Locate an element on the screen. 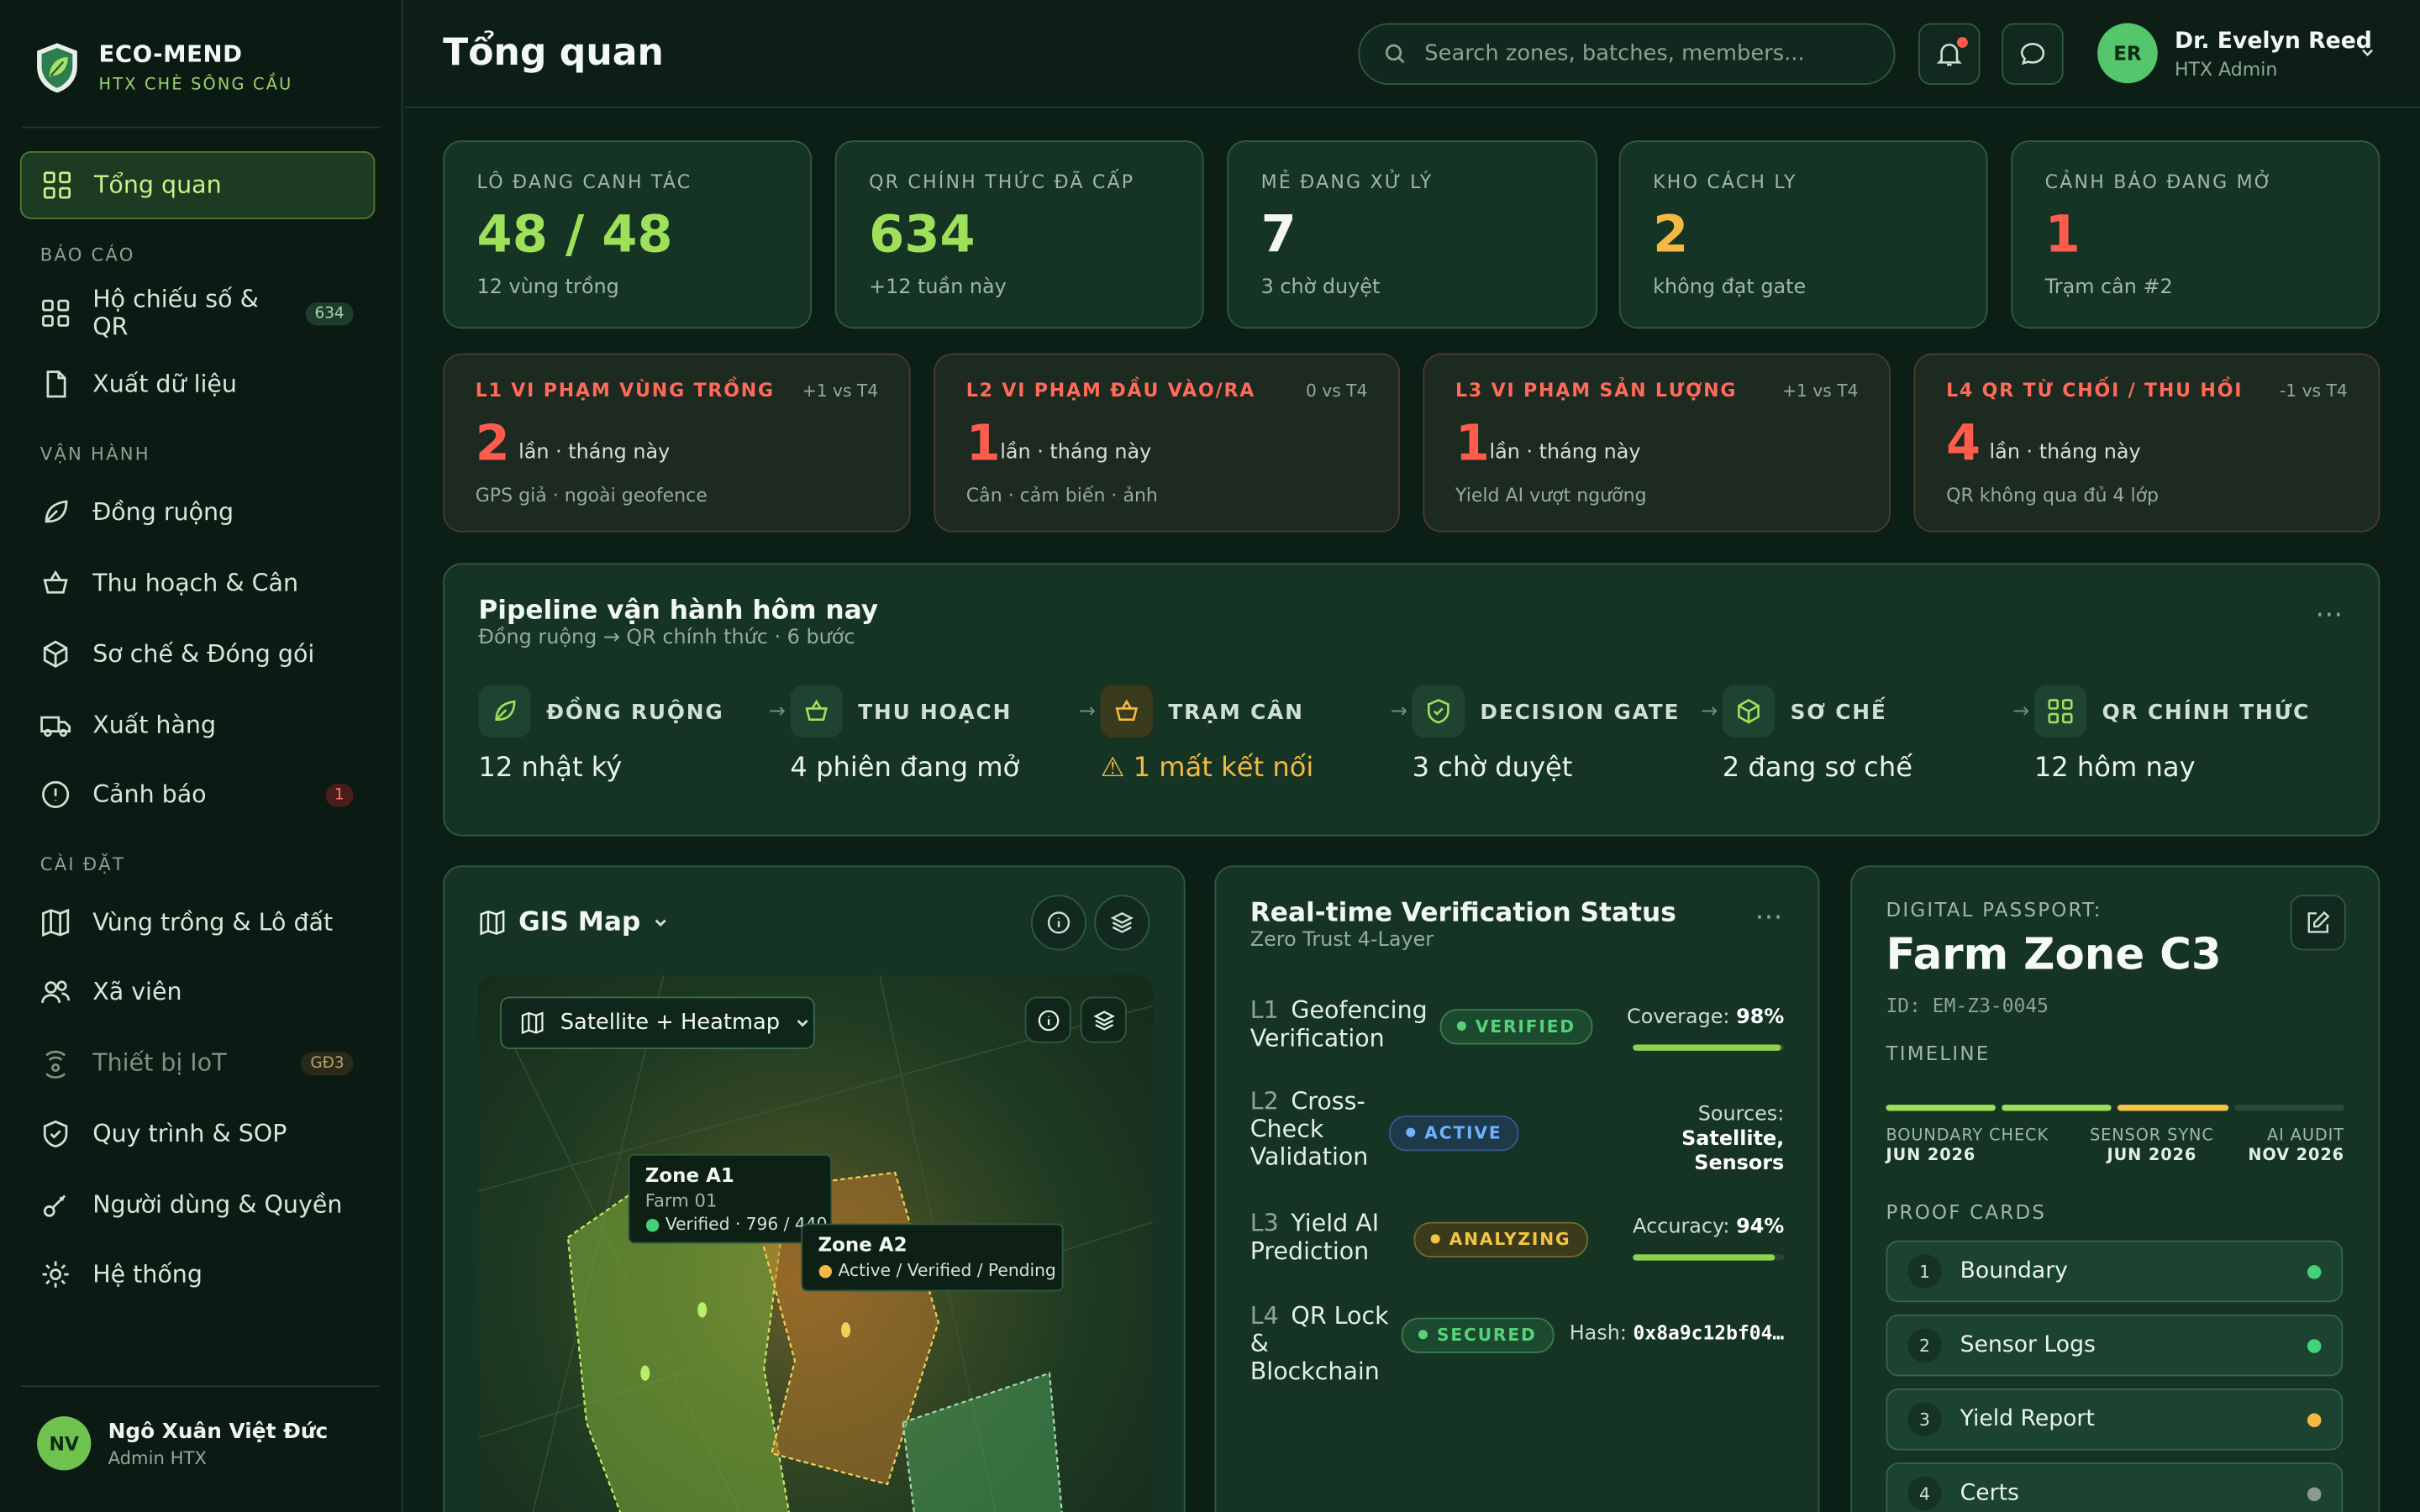  proof-number: 4 is located at coordinates (1924, 1493).